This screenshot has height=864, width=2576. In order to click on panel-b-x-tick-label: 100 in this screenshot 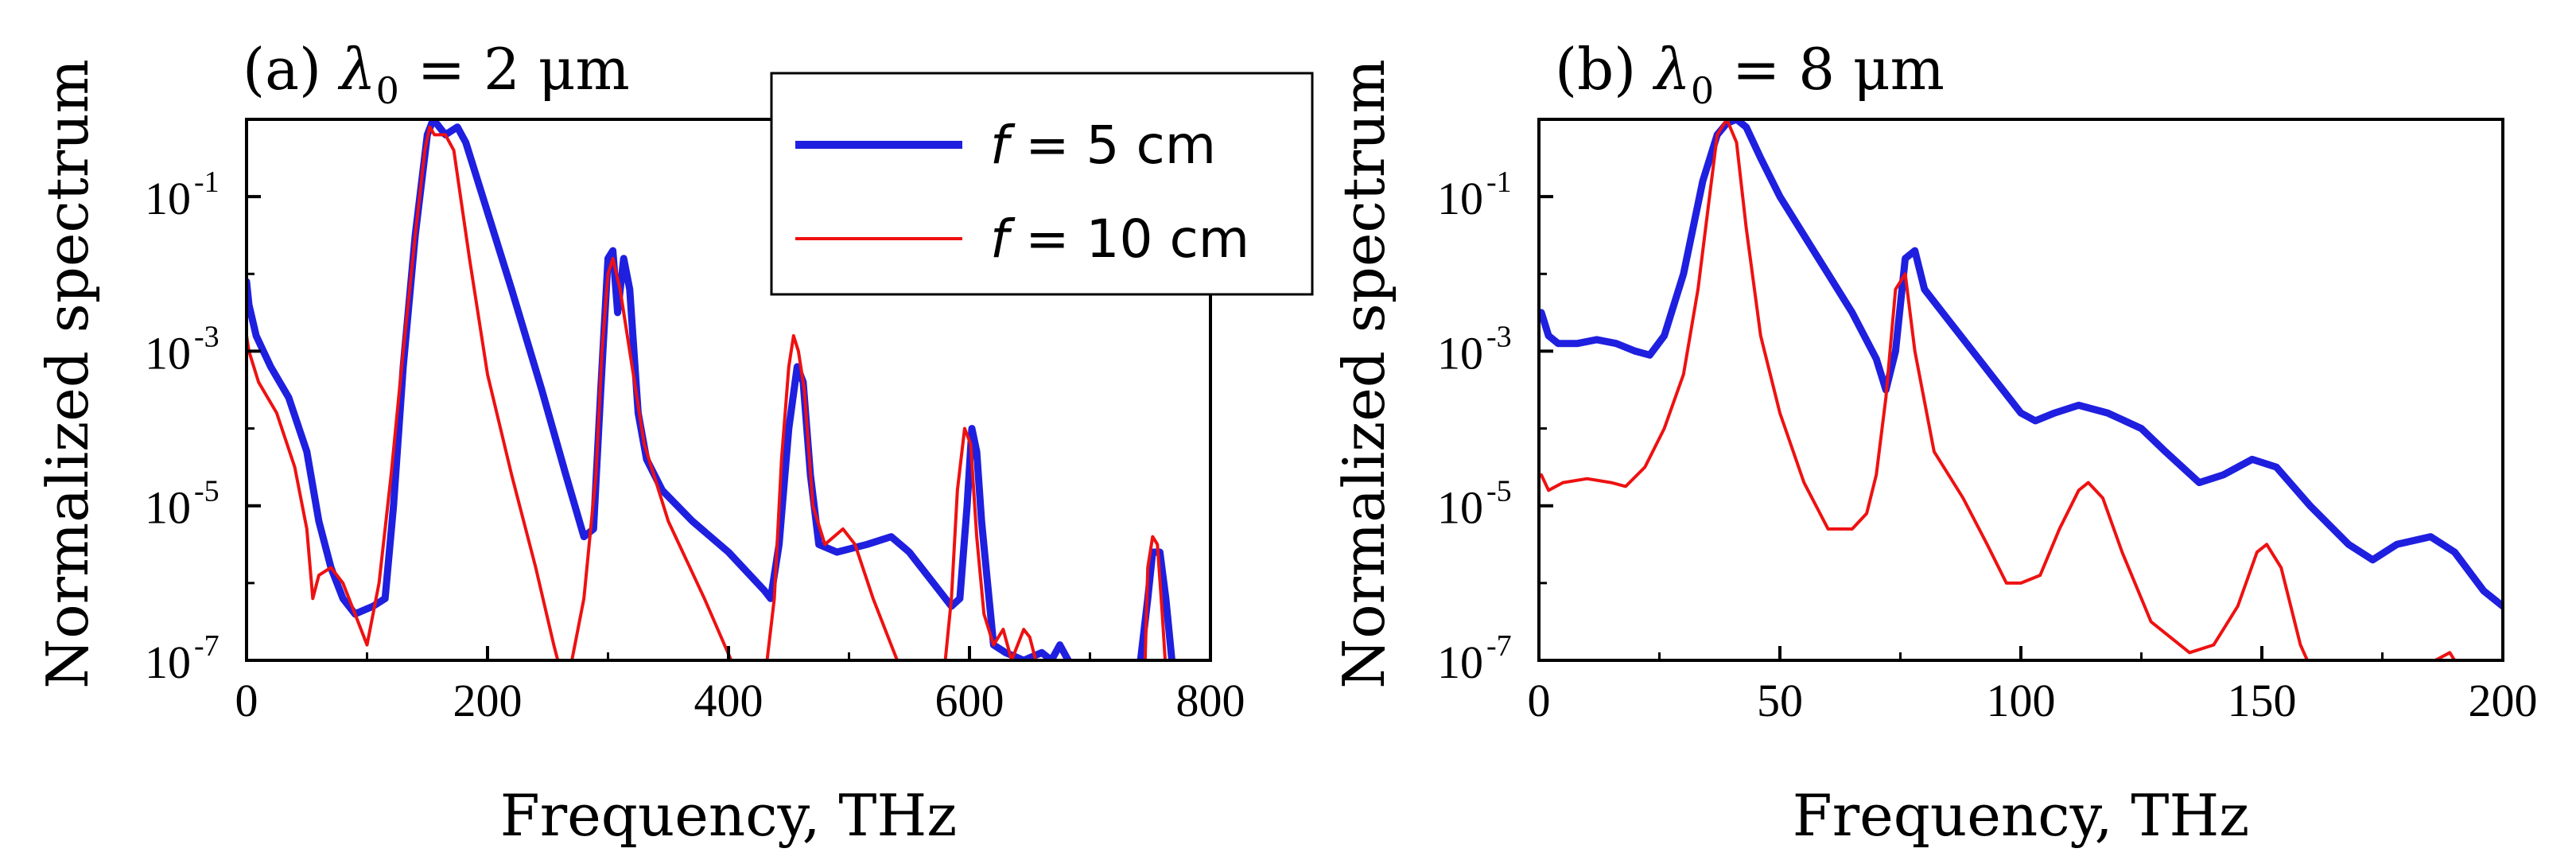, I will do `click(2021, 700)`.